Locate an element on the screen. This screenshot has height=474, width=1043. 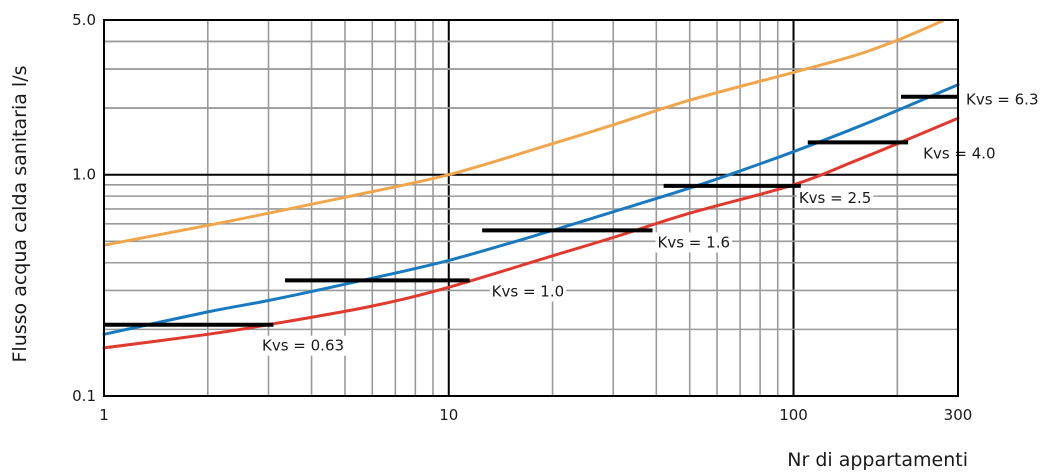
y-tick-label: 5.0 is located at coordinates (84, 20).